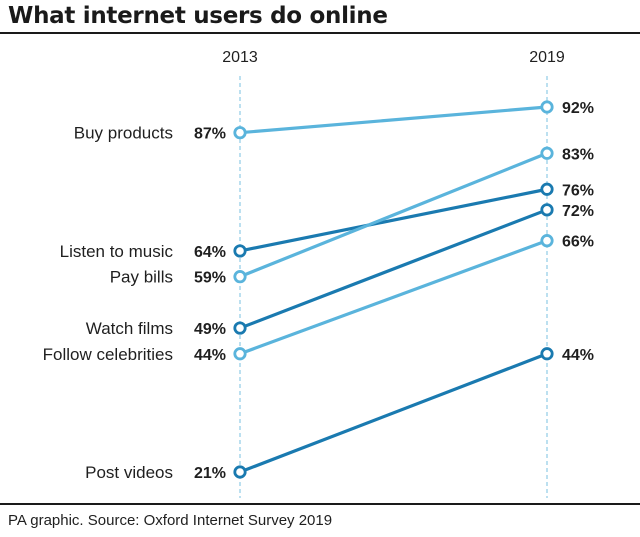 Image resolution: width=640 pixels, height=537 pixels. I want to click on category-label-watch-films: Watch films, so click(129, 328).